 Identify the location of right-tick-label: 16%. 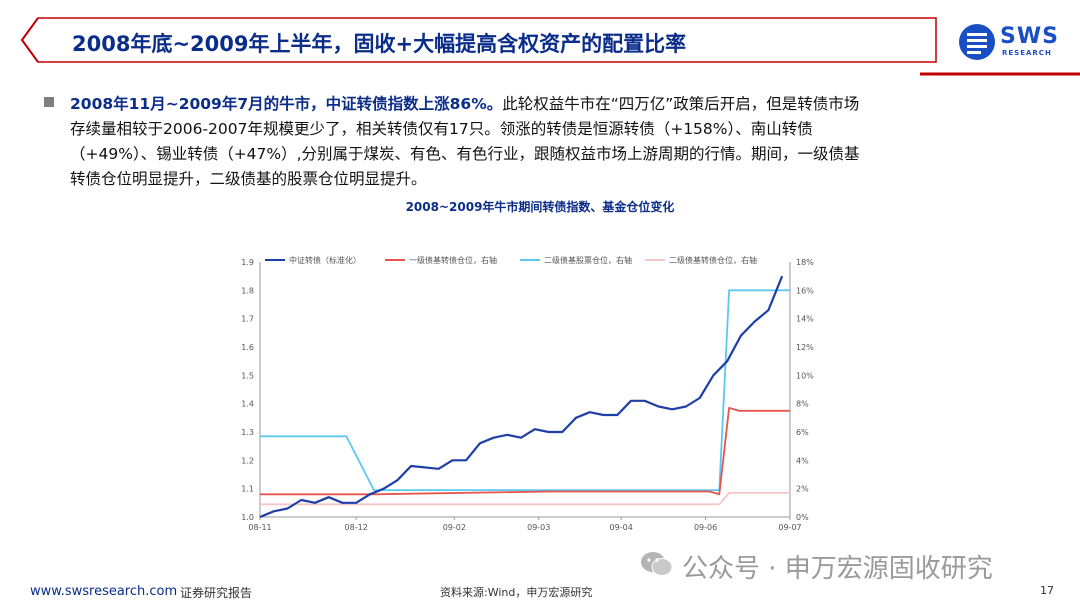
(805, 290).